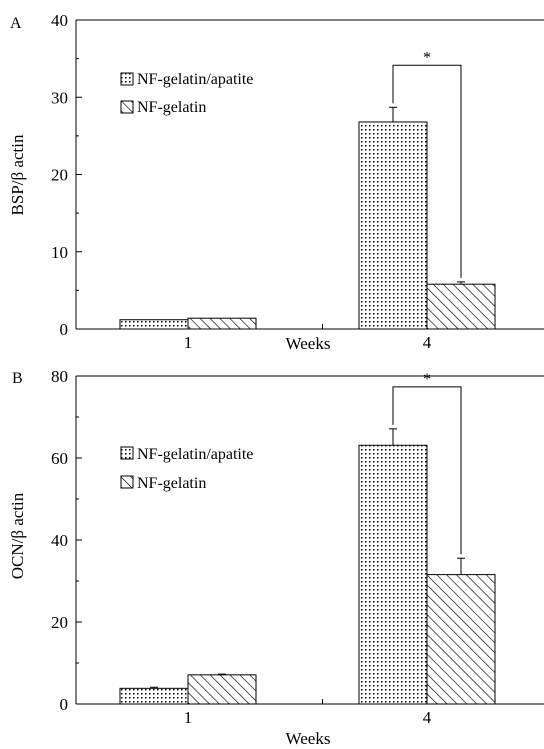 The height and width of the screenshot is (749, 544). What do you see at coordinates (59, 252) in the screenshot?
I see `y-tick-label: 10` at bounding box center [59, 252].